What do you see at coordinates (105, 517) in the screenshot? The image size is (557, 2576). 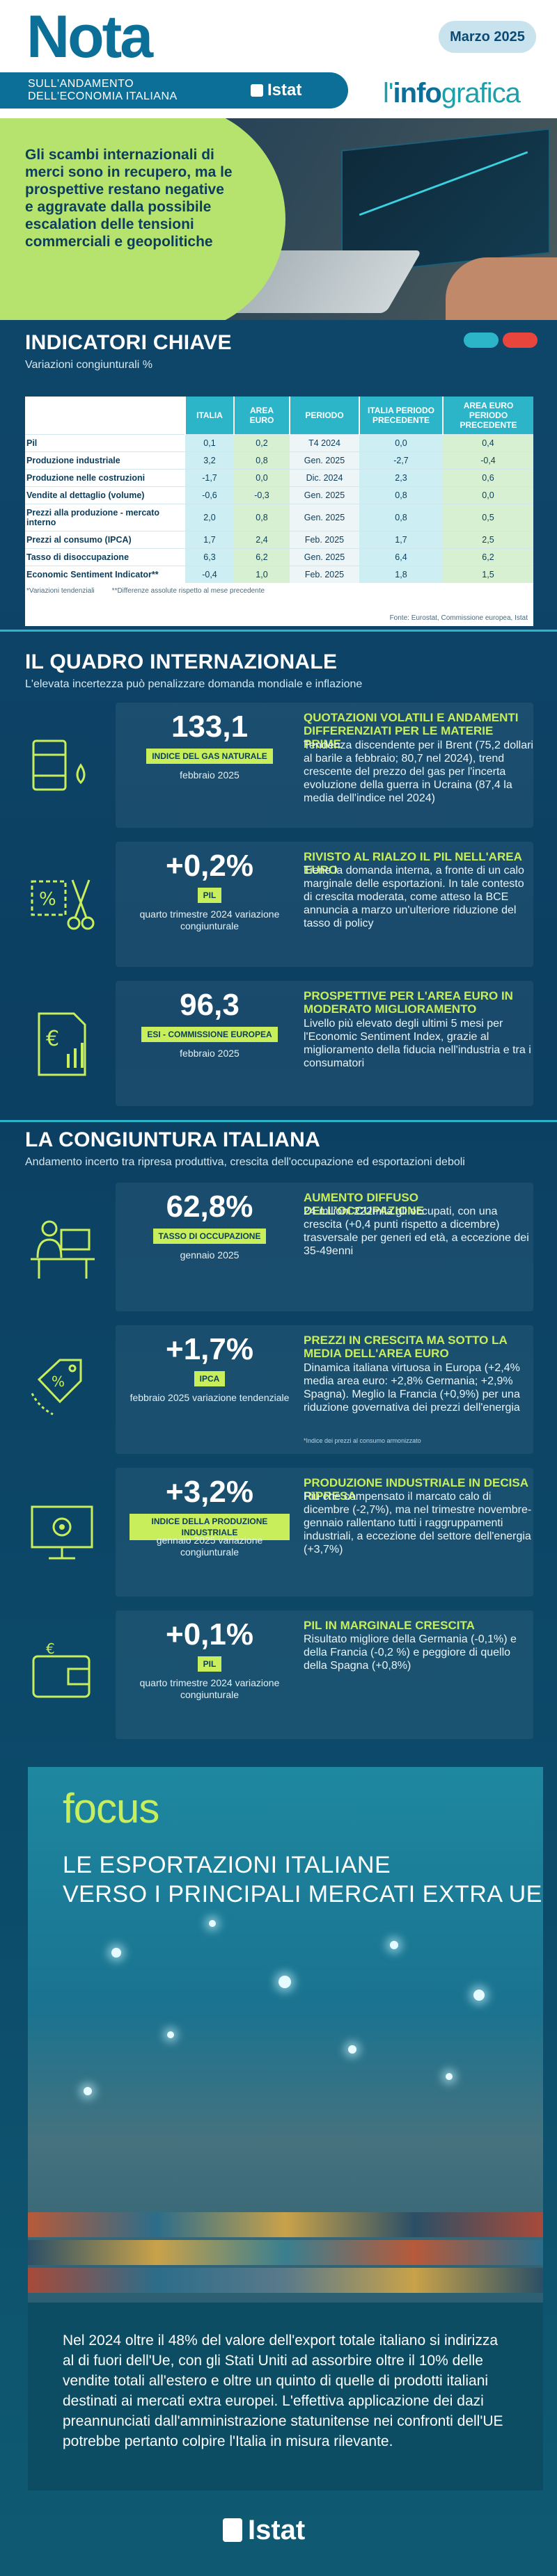 I see `row-label: Prezzi alla produzione - mercato interno` at bounding box center [105, 517].